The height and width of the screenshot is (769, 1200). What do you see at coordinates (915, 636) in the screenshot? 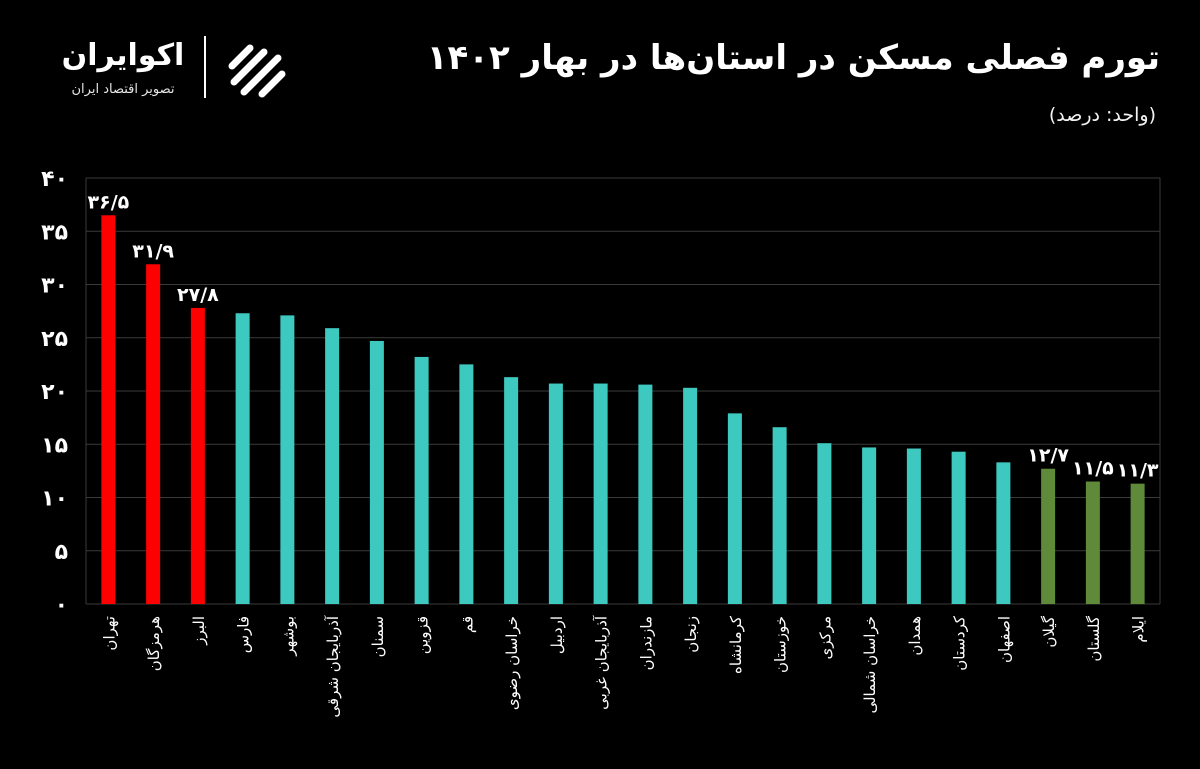
I see `x-tick-label: همدان` at bounding box center [915, 636].